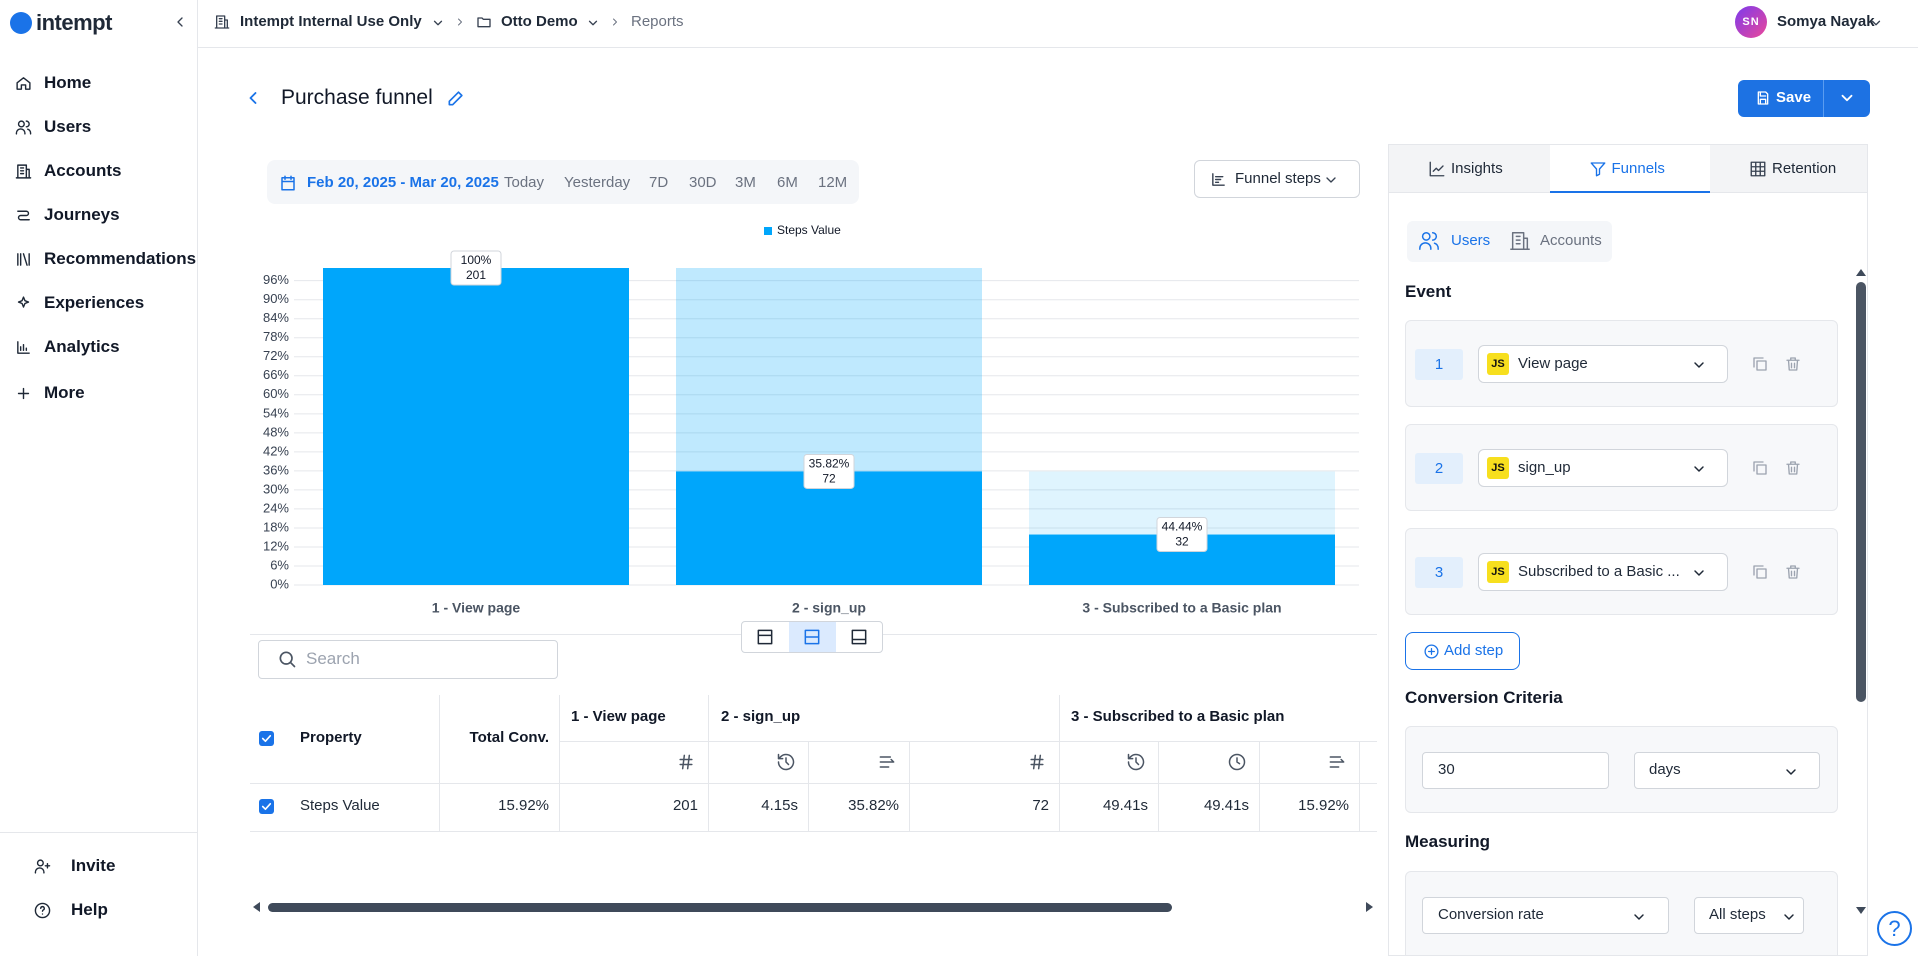 The width and height of the screenshot is (1918, 956). Describe the element at coordinates (94, 302) in the screenshot. I see `nav-item: Experiences` at that location.